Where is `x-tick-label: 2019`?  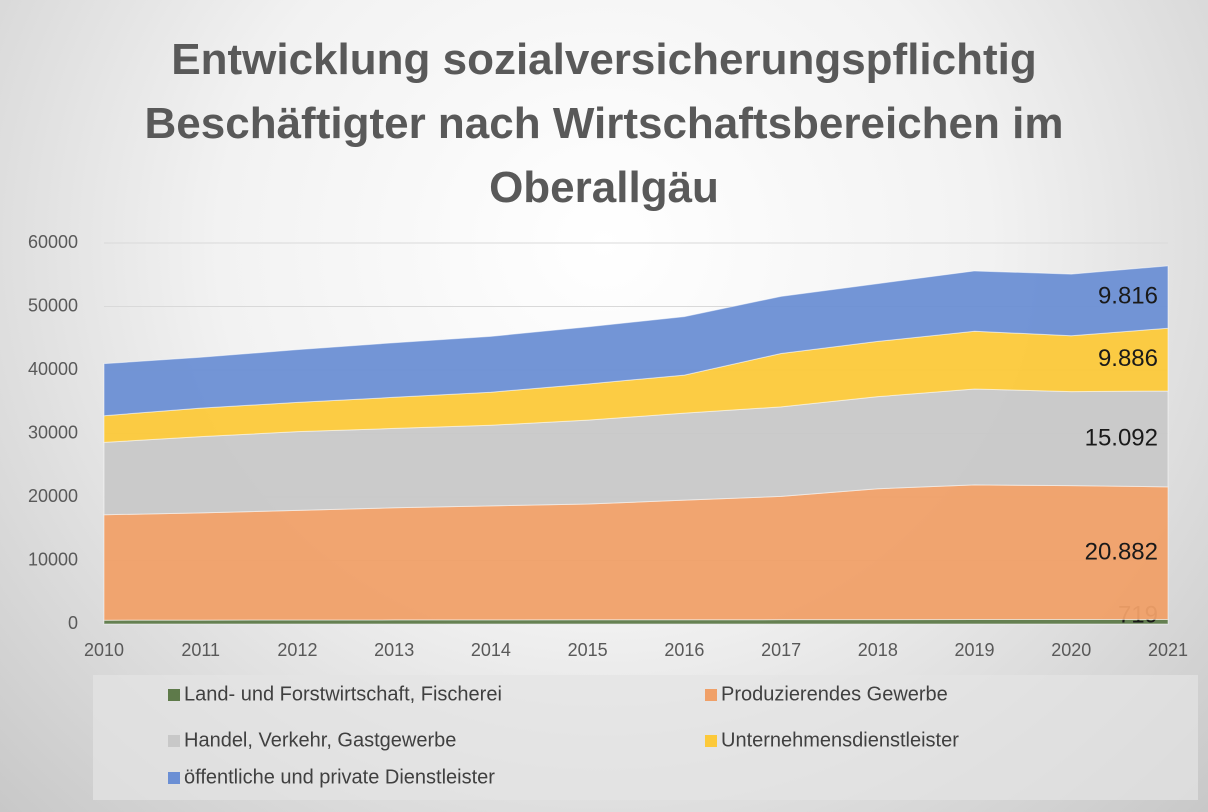 x-tick-label: 2019 is located at coordinates (975, 650).